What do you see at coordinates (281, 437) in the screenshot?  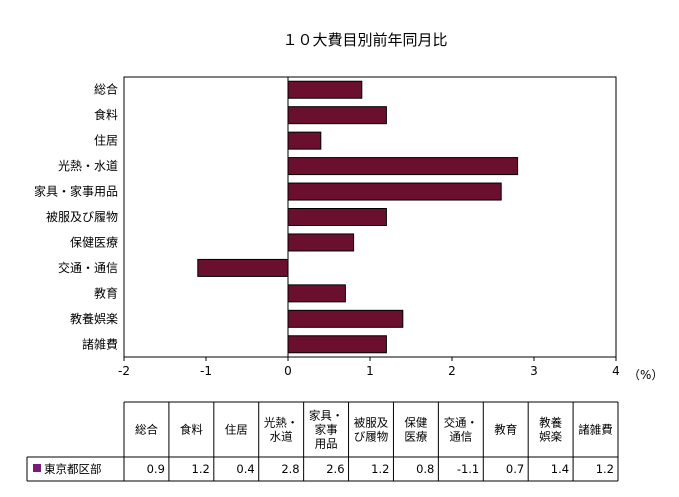 I see `table-header: 水道` at bounding box center [281, 437].